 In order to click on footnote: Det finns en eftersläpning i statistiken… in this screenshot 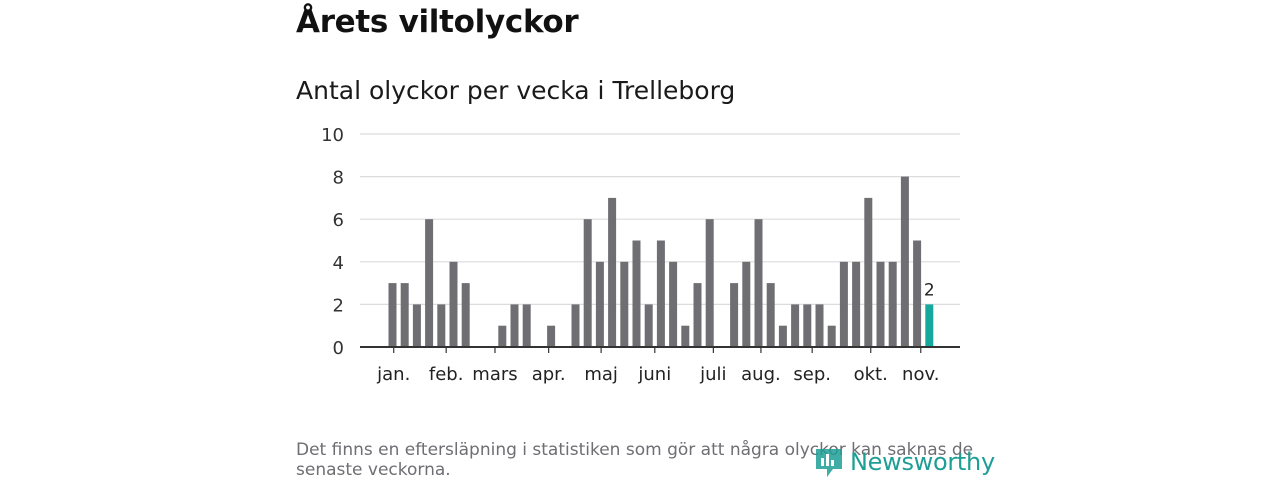, I will do `click(635, 460)`.